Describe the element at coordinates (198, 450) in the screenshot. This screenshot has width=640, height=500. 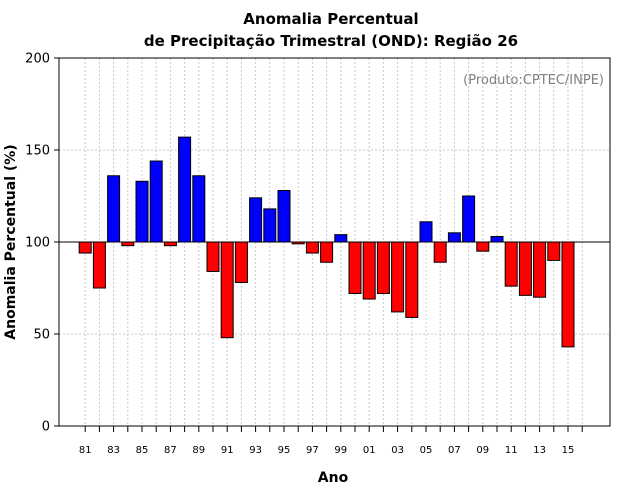
I see `x-tick-label: 89` at that location.